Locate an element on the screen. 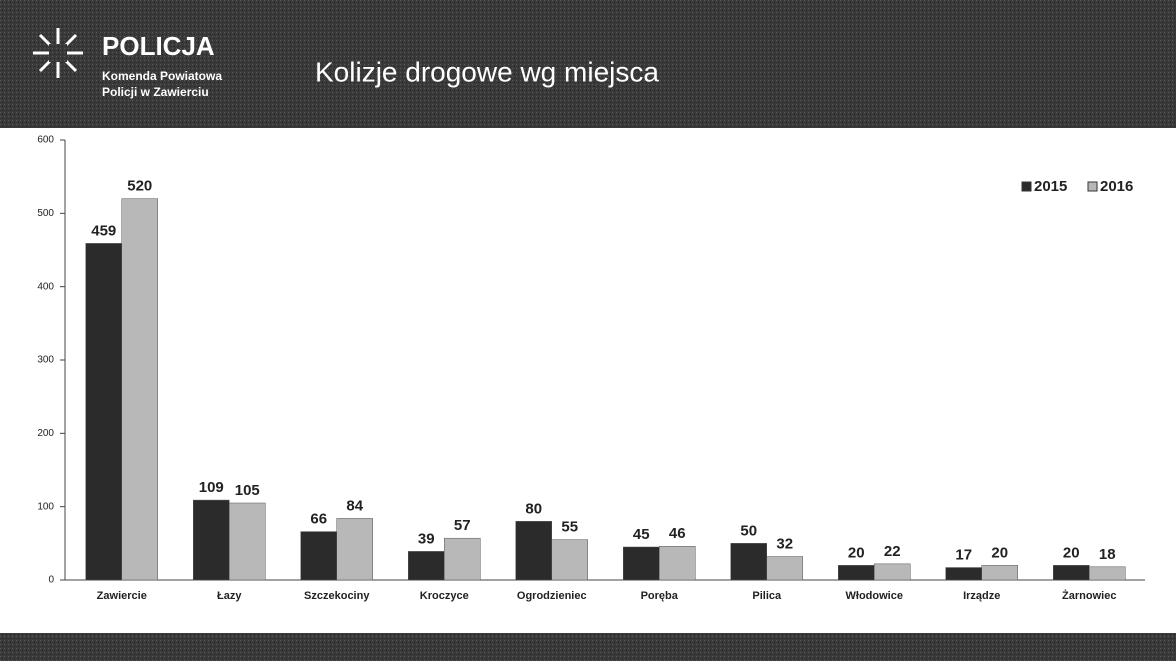 The width and height of the screenshot is (1176, 666). value-label: 45 is located at coordinates (641, 534).